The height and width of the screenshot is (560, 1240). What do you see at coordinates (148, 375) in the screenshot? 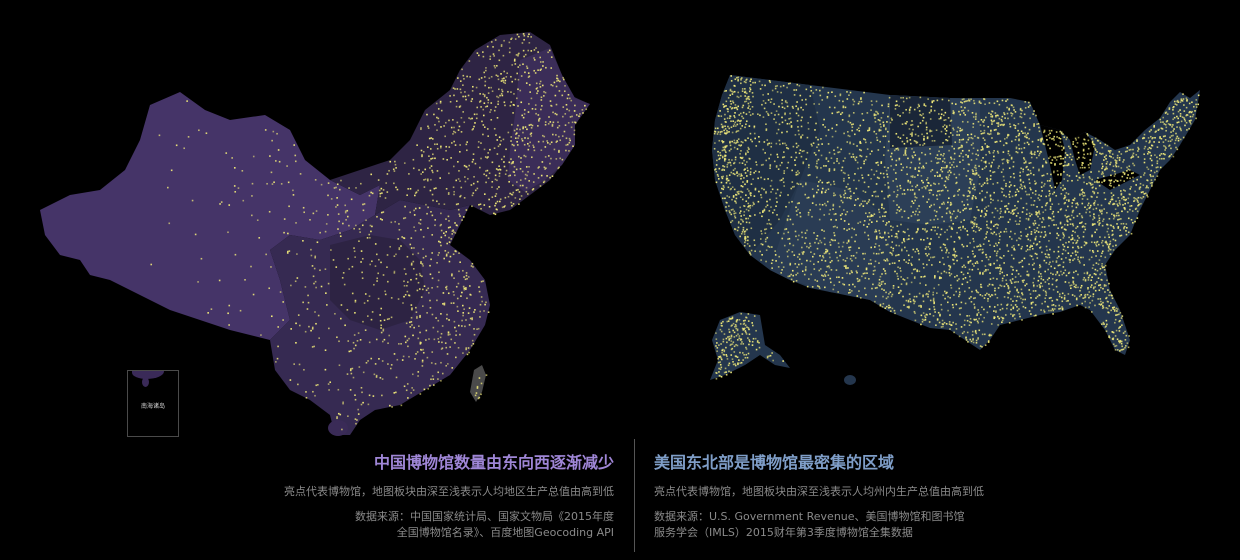
I see `inset-land-shape` at bounding box center [148, 375].